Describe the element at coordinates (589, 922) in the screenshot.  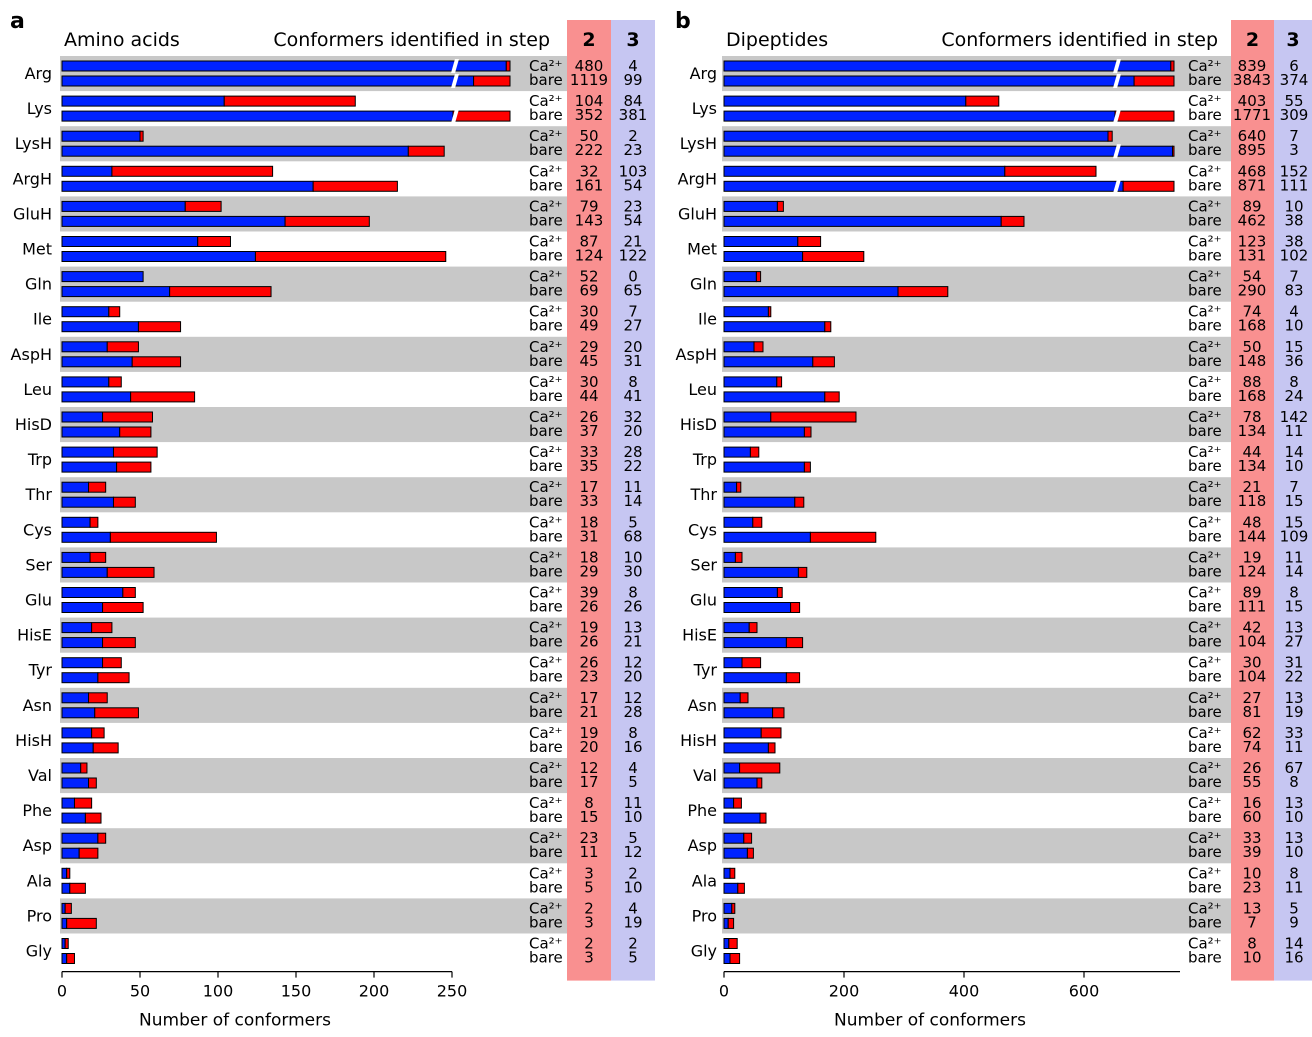
I see `value-step2-bare: 3` at that location.